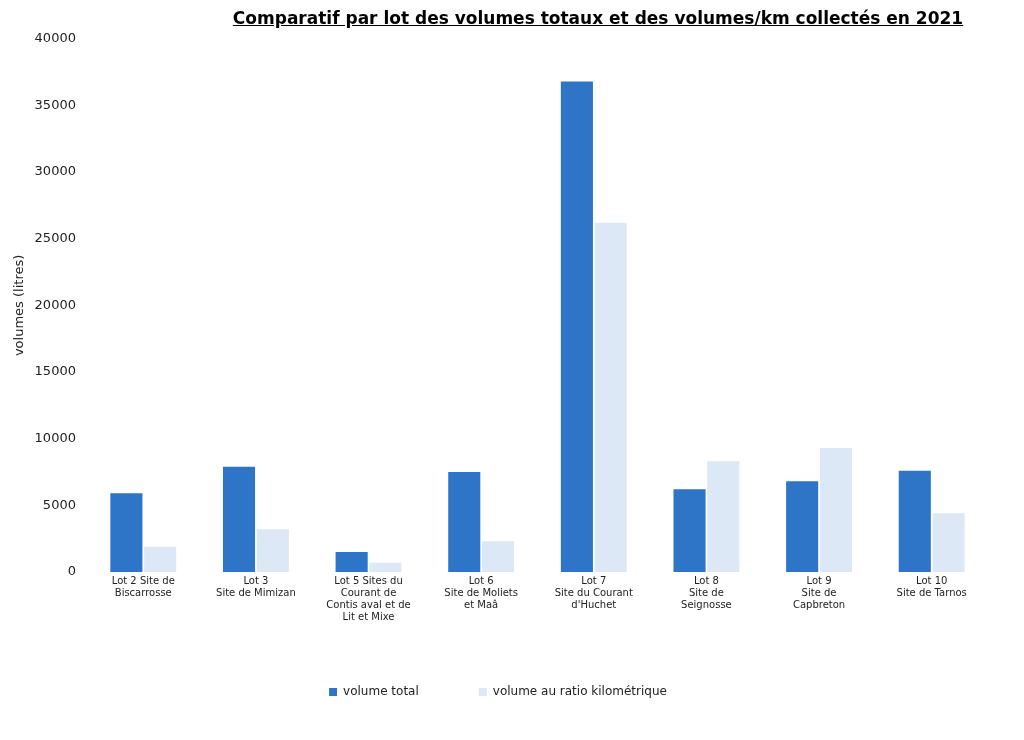 Image resolution: width=1024 pixels, height=740 pixels. I want to click on x-tick-label: Lot 7 Site du Courant d'Huchet, so click(593, 592).